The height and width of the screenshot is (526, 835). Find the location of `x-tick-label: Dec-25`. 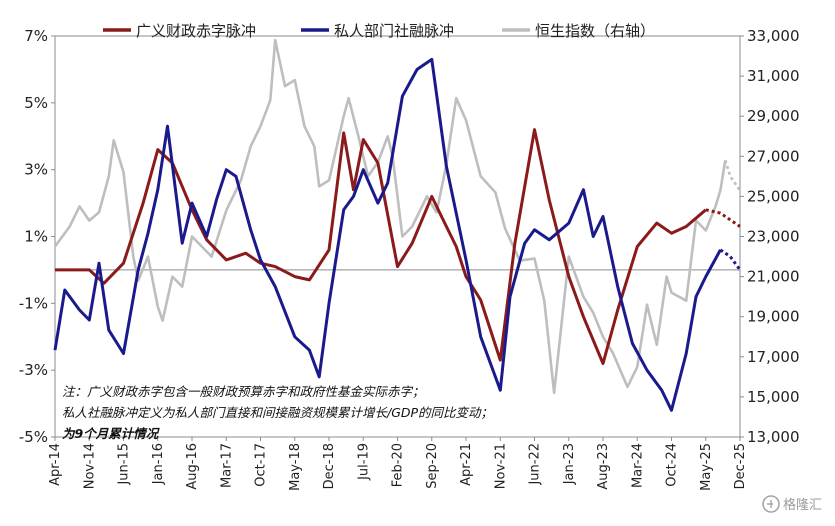

x-tick-label: Dec-25 is located at coordinates (740, 466).